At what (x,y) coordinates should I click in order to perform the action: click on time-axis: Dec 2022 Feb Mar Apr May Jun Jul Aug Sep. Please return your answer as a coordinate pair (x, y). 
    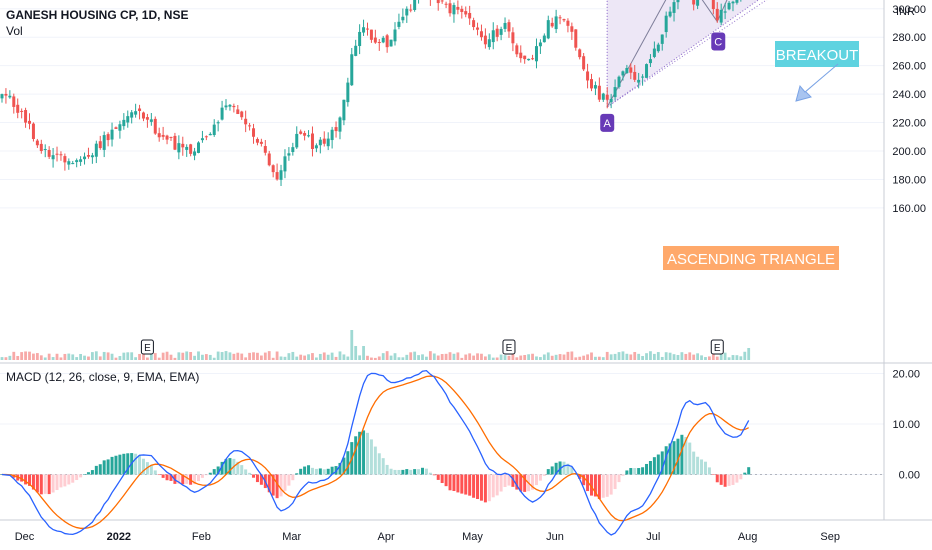
    Looking at the image, I should click on (427, 537).